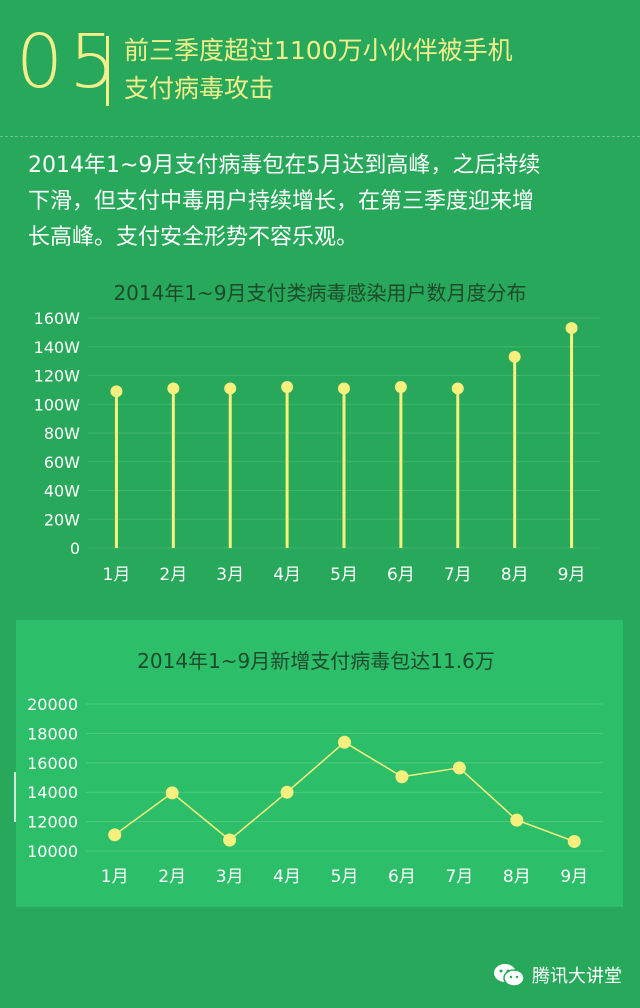 The width and height of the screenshot is (640, 1008). I want to click on header: 05 前三季度超过1100万小伙伴被手机 支付病毒攻击, so click(320, 70).